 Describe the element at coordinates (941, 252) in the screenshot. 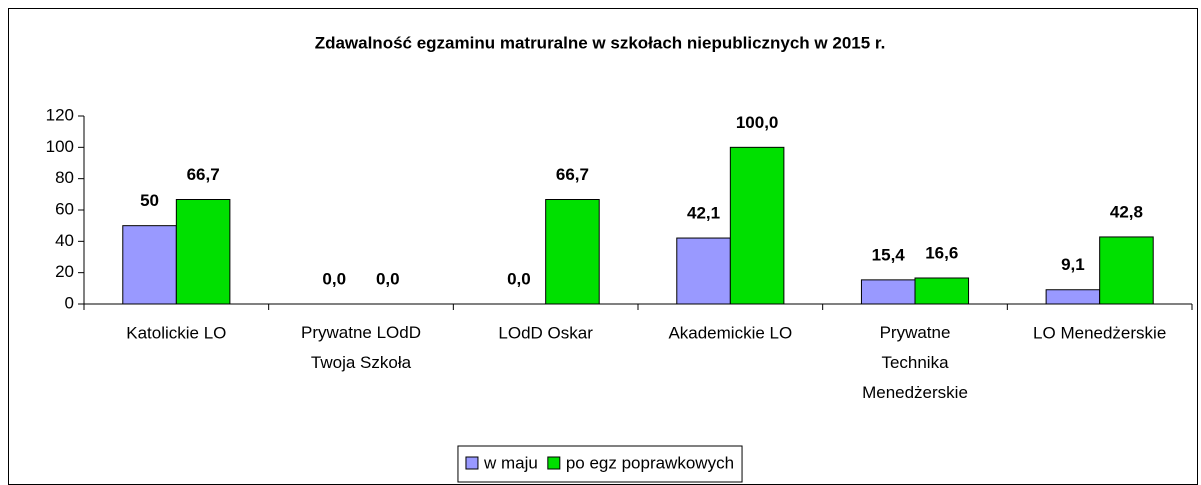

I see `value-label: 16,6` at that location.